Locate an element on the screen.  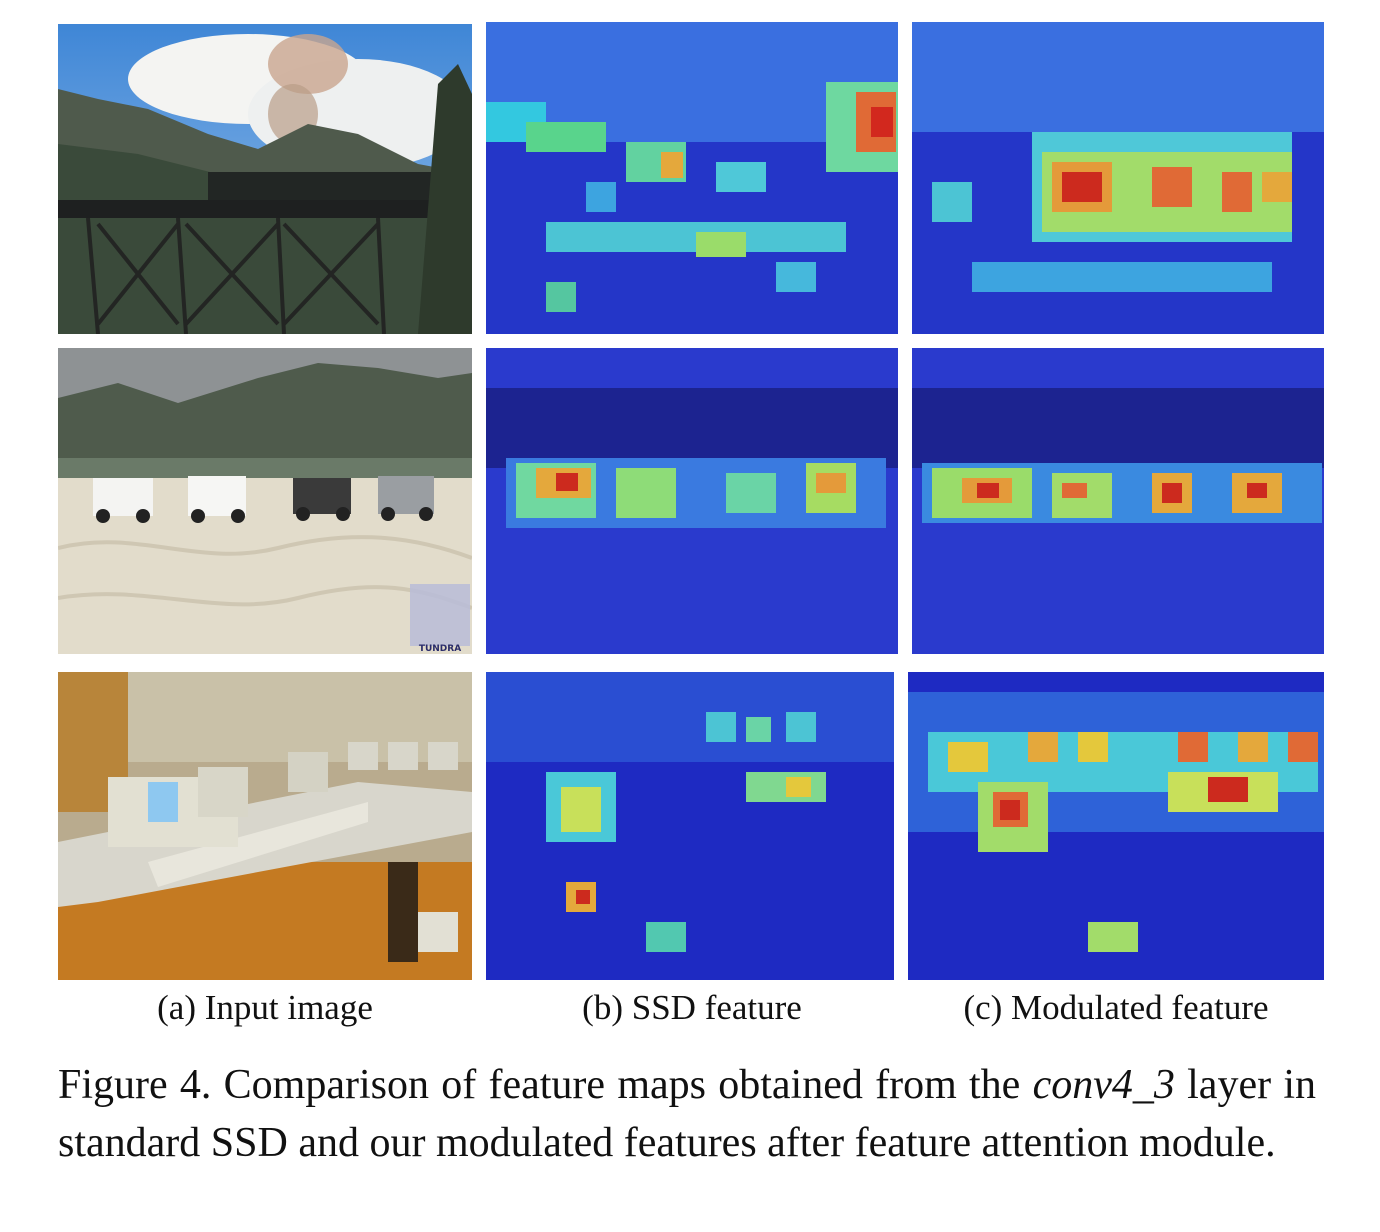
column-label-ssd-feature: (b) SSD feature is located at coordinates (692, 1007).